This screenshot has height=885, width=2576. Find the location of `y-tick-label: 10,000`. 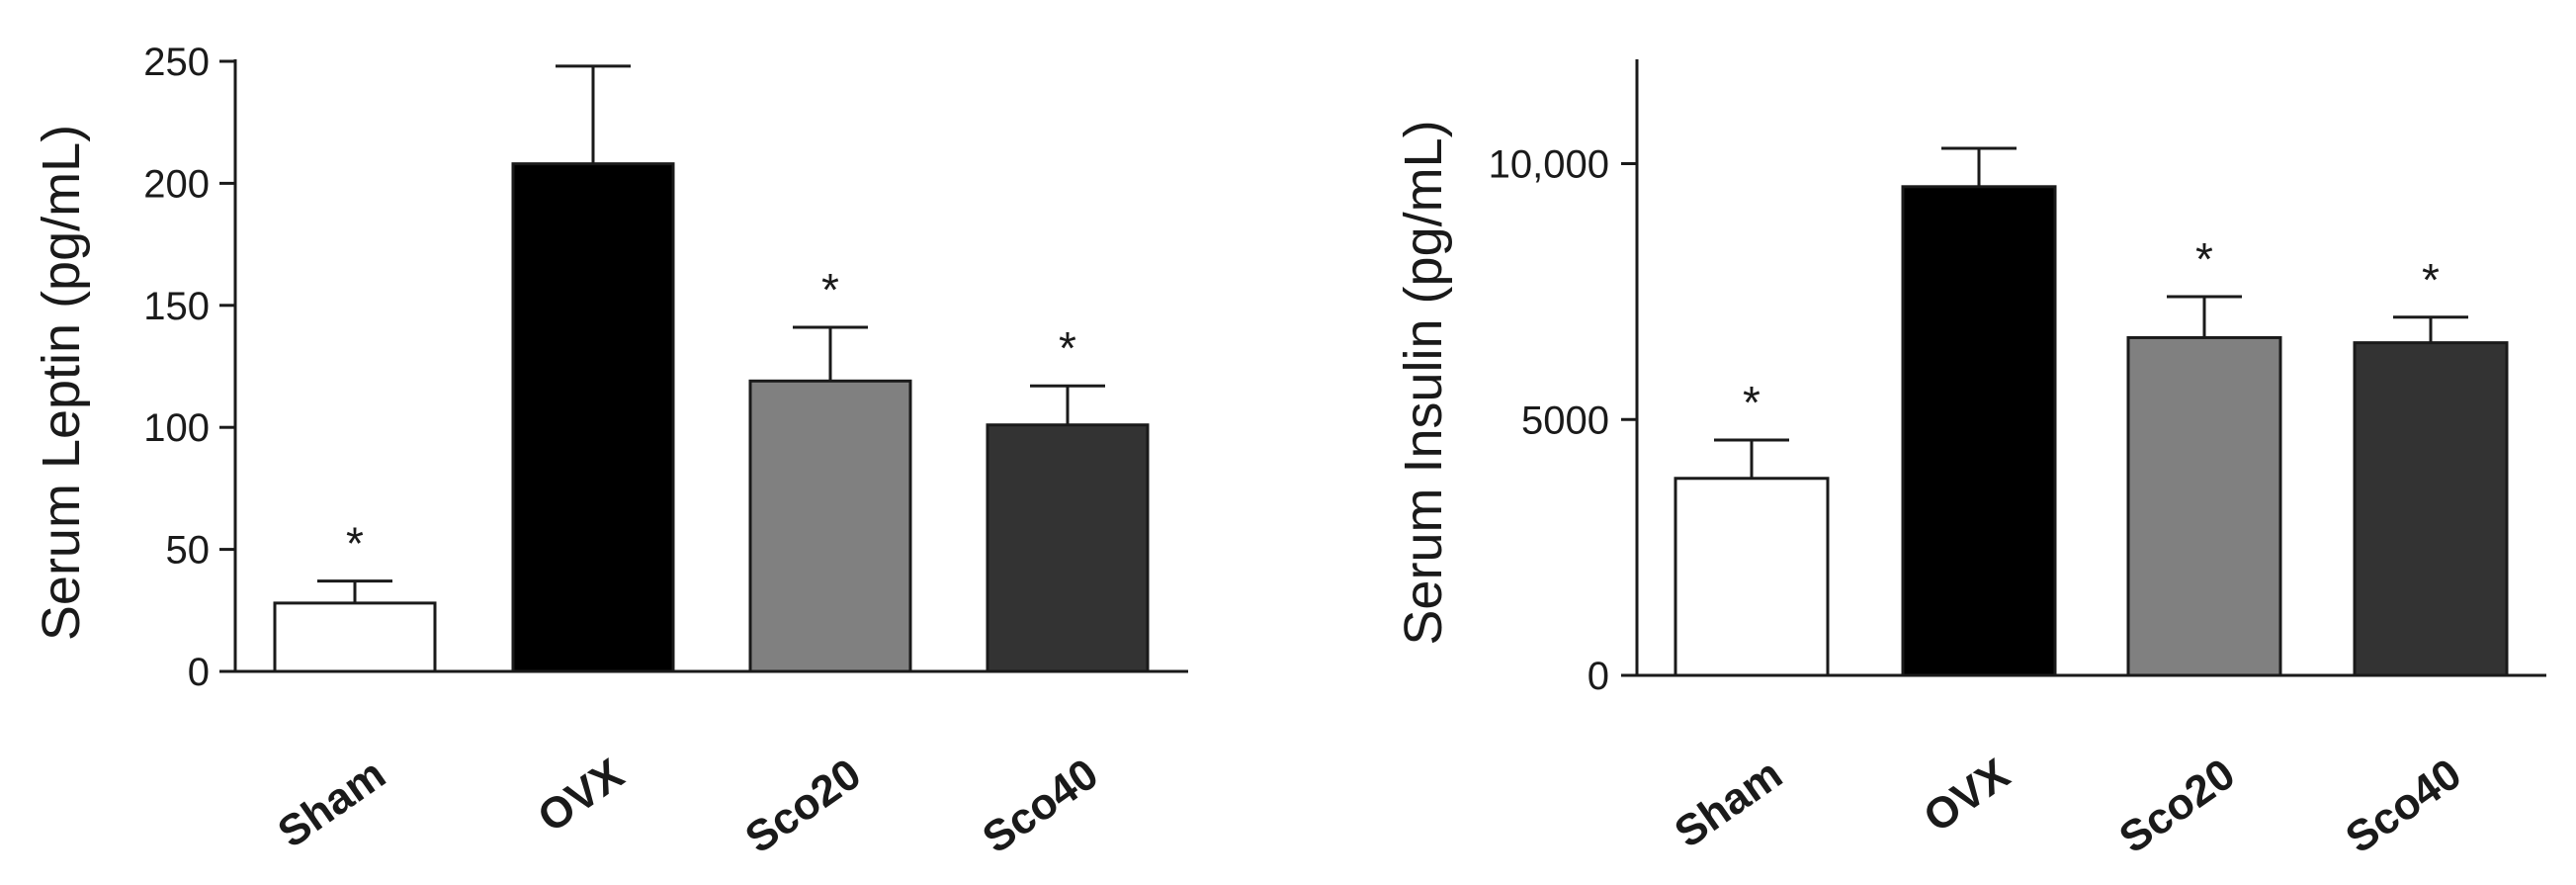

y-tick-label: 10,000 is located at coordinates (1549, 165).